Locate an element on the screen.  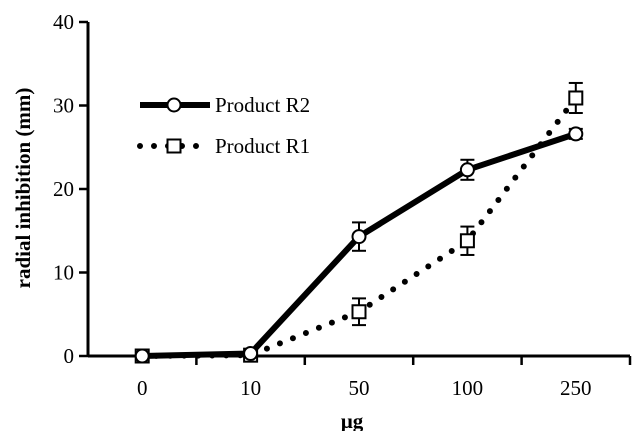
x-tick-label: 10 is located at coordinates (250, 388).